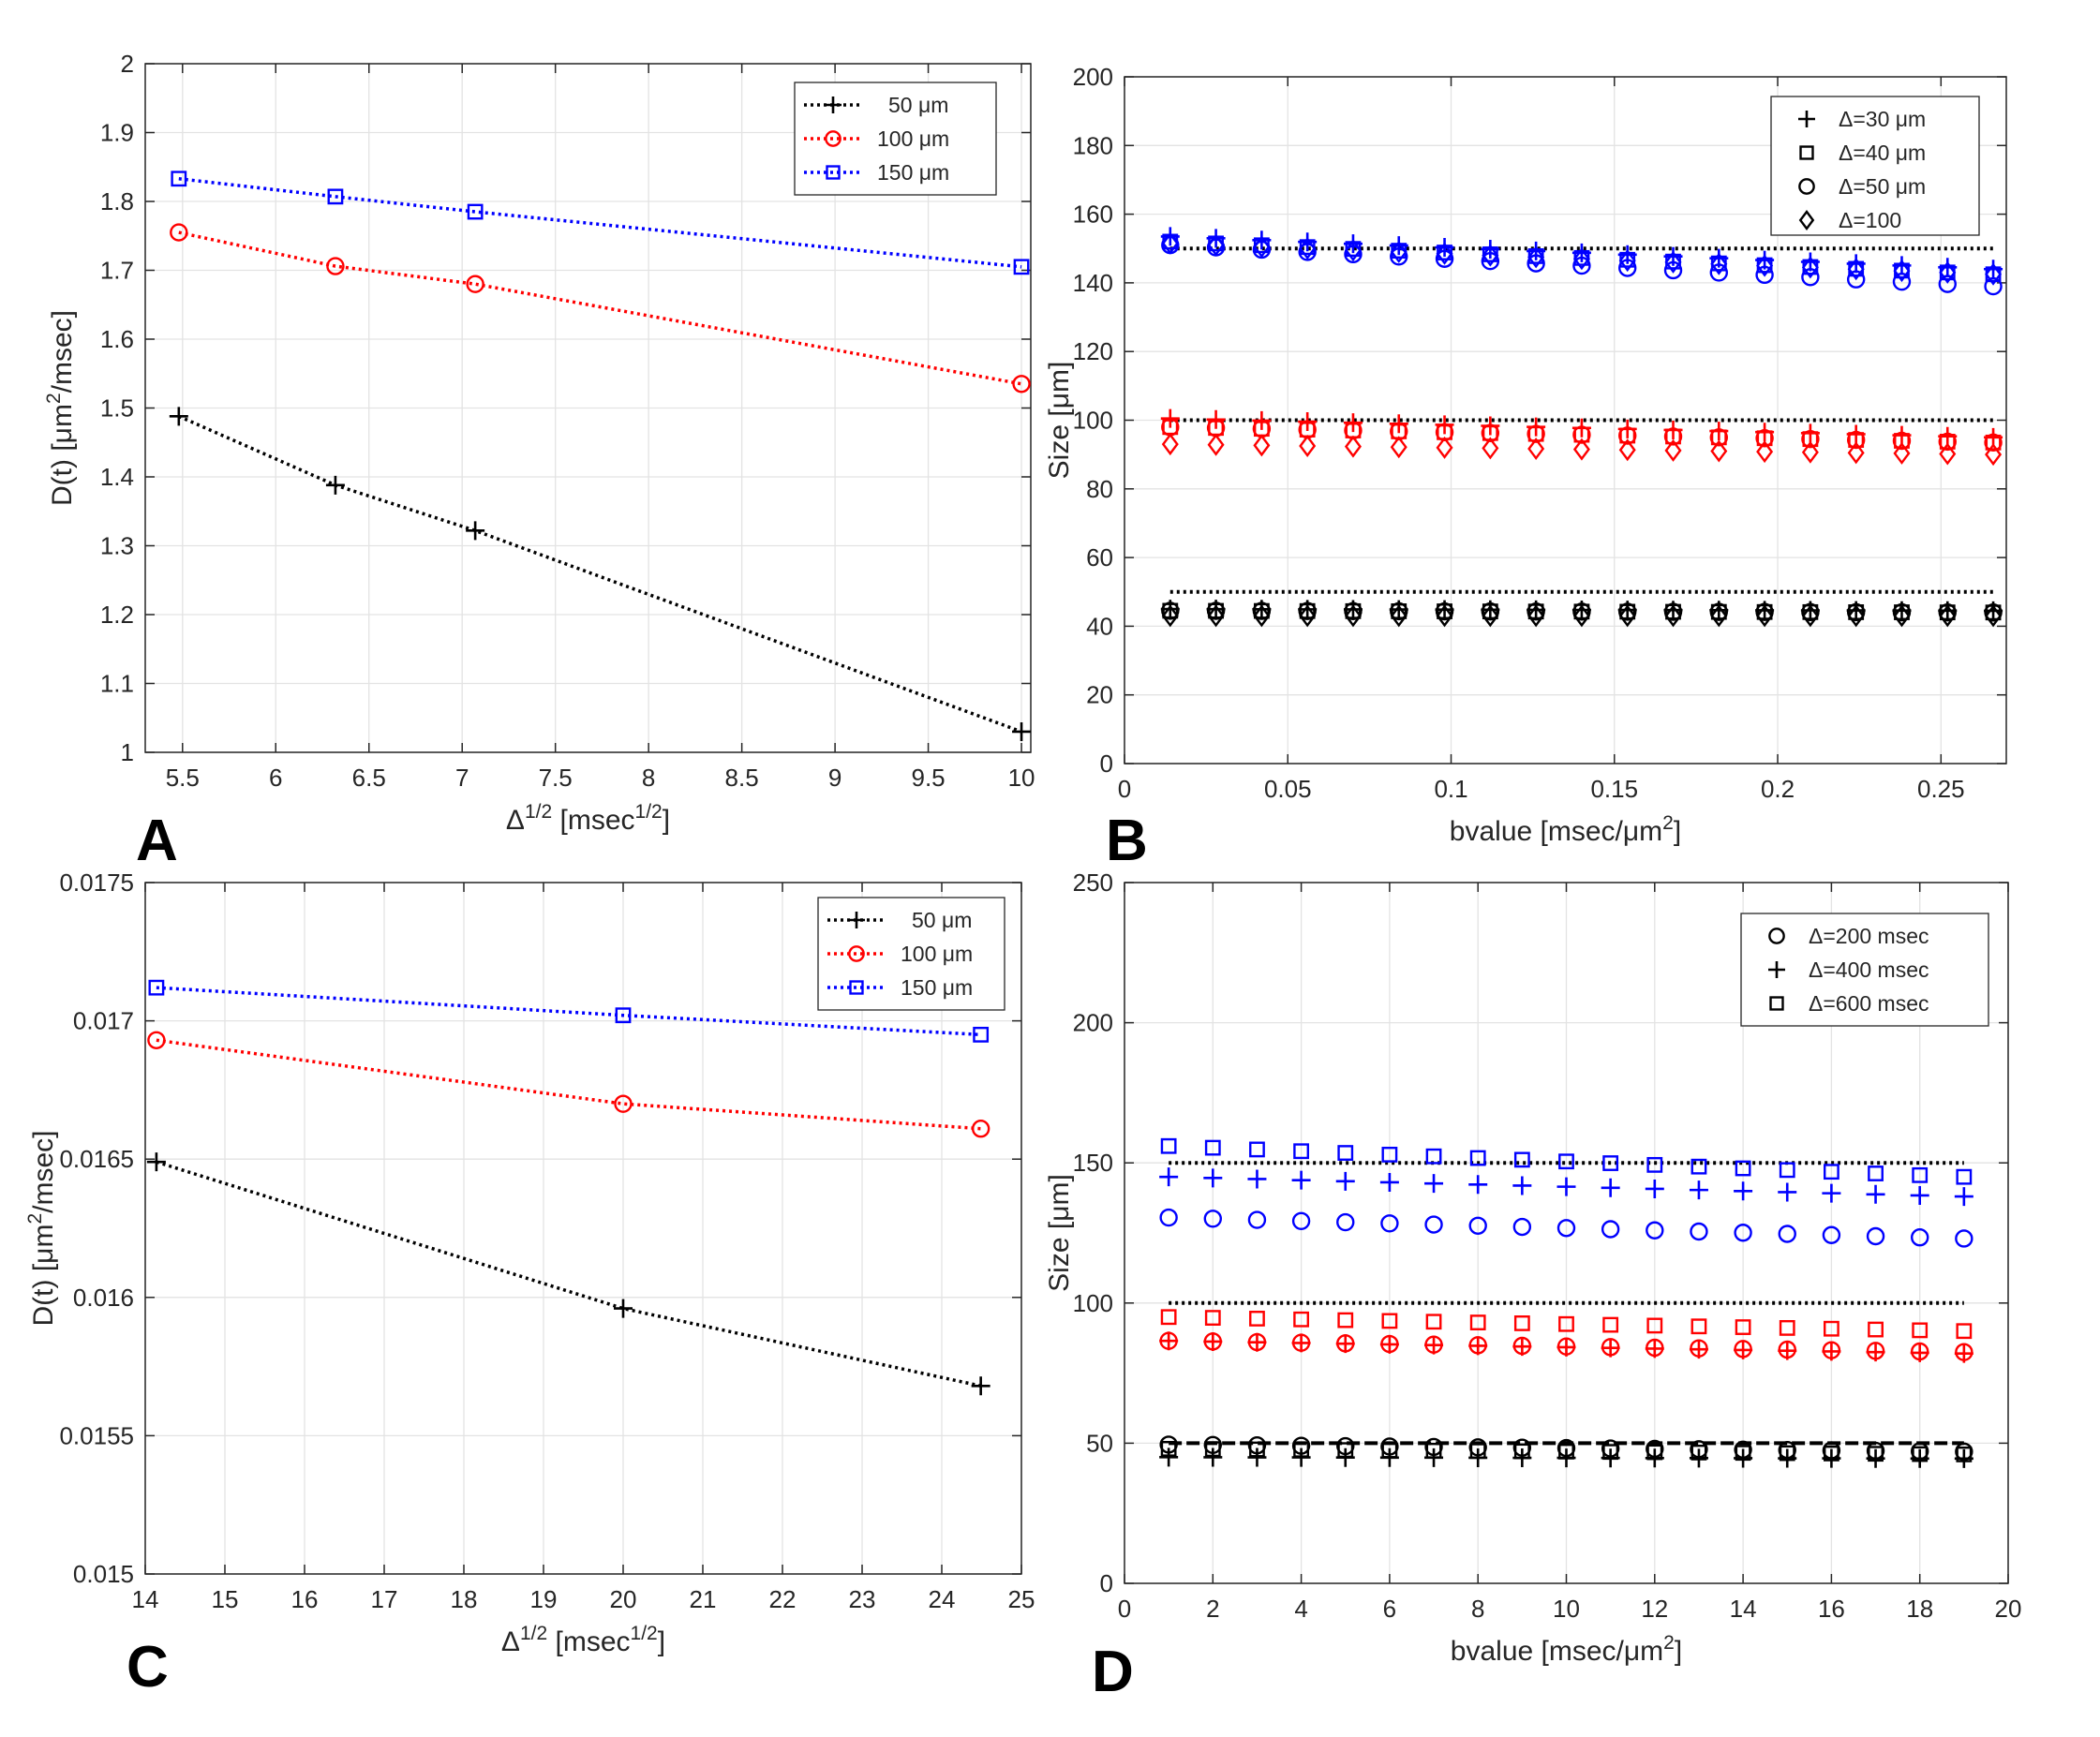 The height and width of the screenshot is (1737, 2100). I want to click on x-tick-label: 7, so click(462, 778).